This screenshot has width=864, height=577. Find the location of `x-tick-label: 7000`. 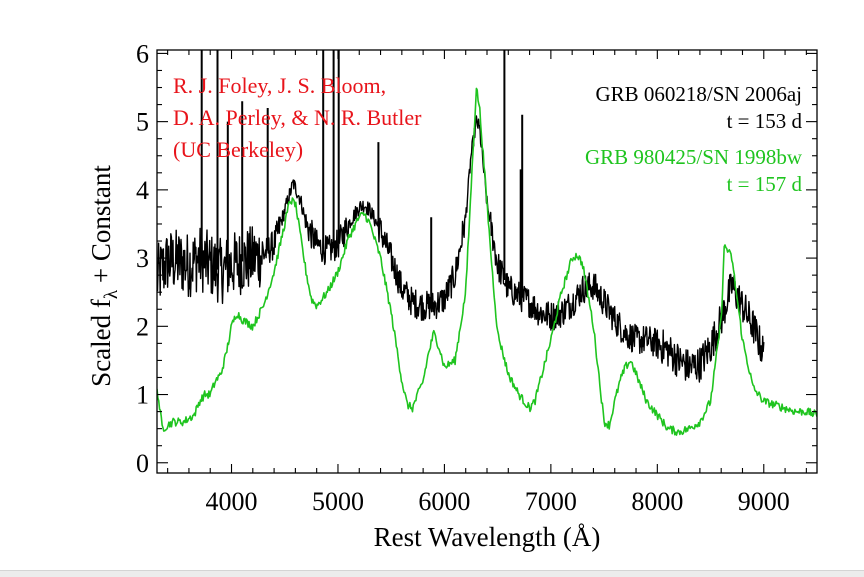

x-tick-label: 7000 is located at coordinates (551, 501).